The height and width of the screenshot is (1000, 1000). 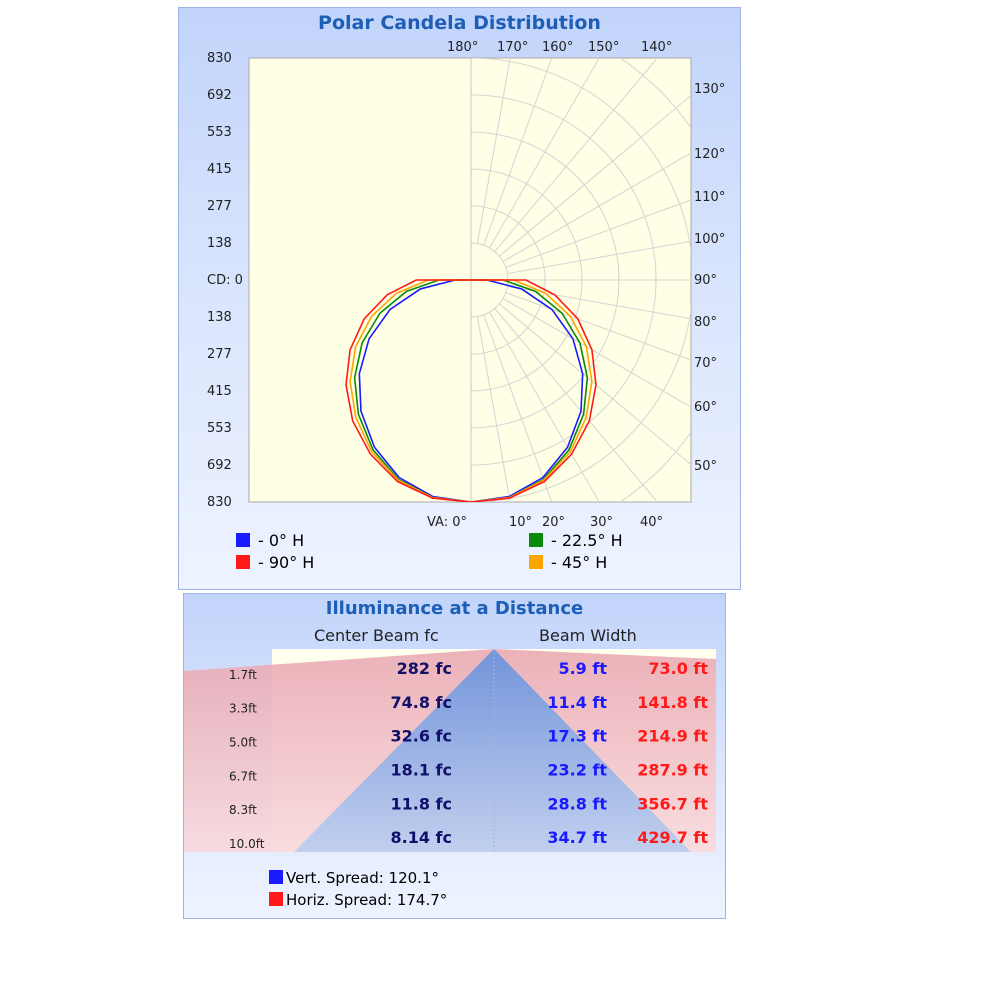 I want to click on vert-spread: Vert. Spread: 120.1°, so click(x=354, y=878).